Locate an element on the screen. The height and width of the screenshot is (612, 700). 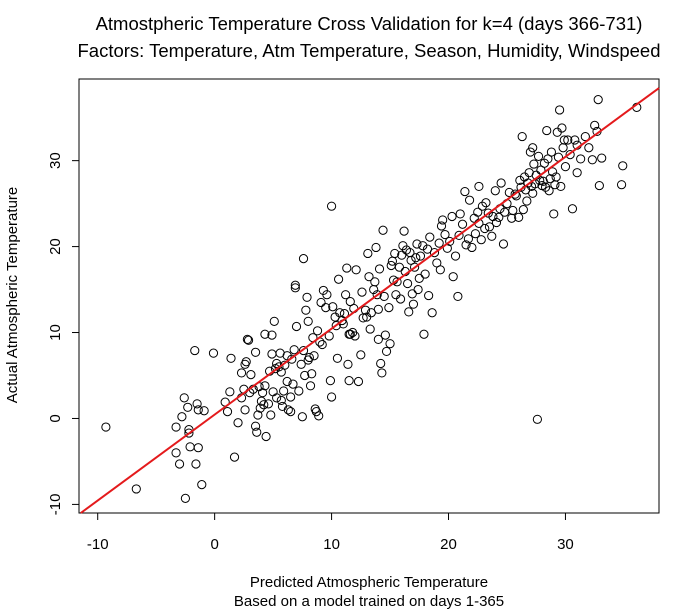
y-tick-label: 10 is located at coordinates (55, 332).